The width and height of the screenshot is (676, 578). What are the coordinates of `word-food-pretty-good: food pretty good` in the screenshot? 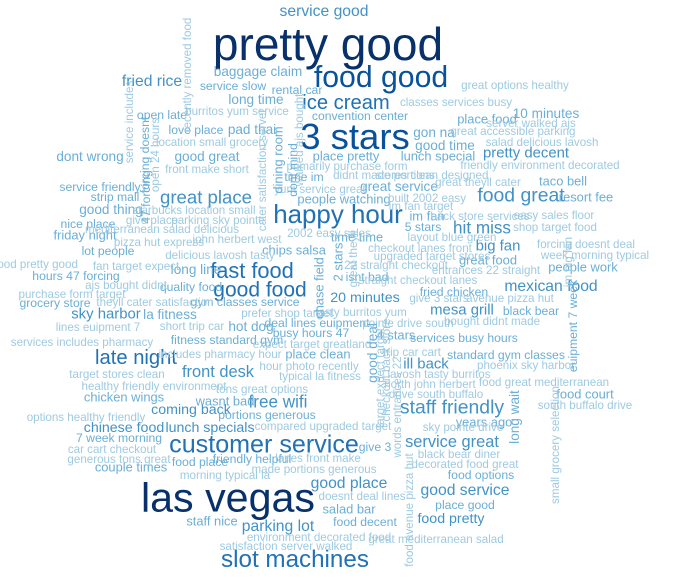 It's located at (39, 265).